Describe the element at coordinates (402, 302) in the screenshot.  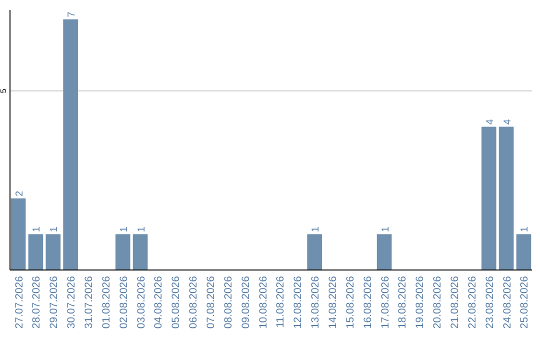
I see `x-tick-label: 18.08.2026` at that location.